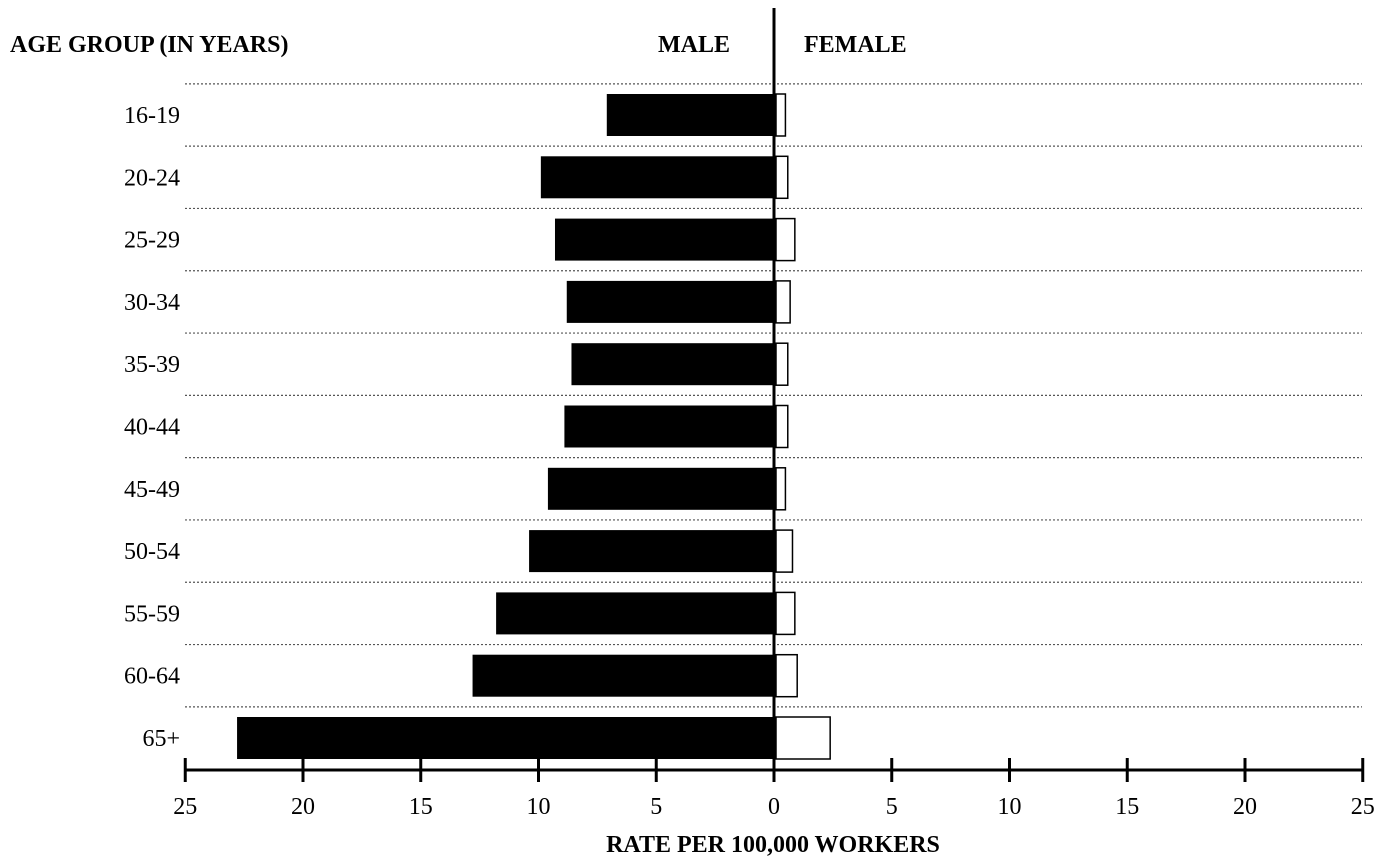 This screenshot has width=1389, height=859. I want to click on category-label: 16-19, so click(152, 116).